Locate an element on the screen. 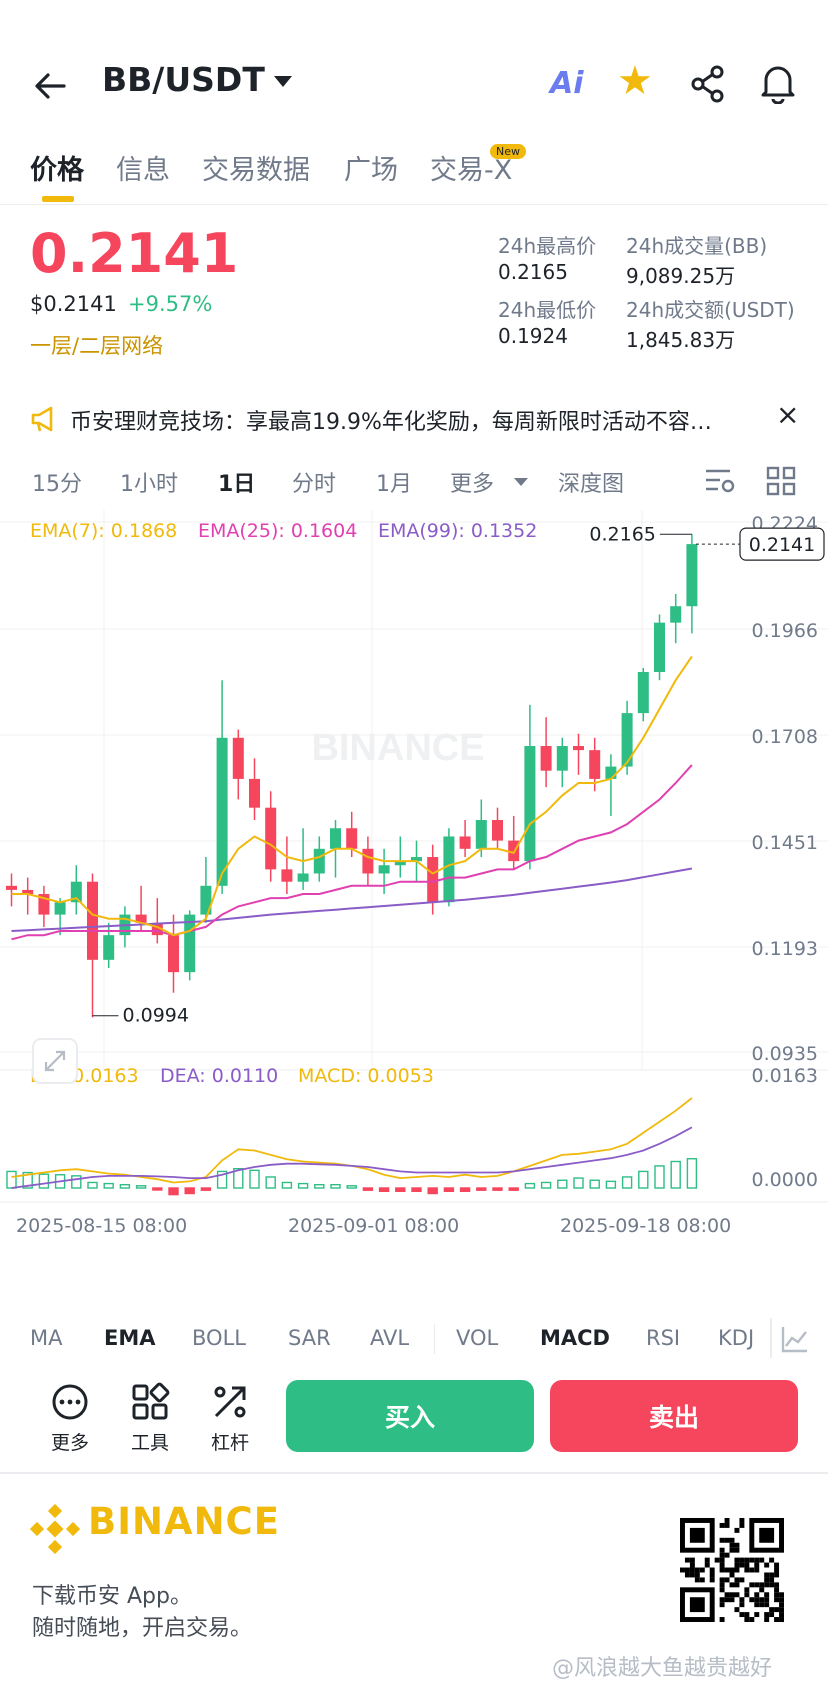 The width and height of the screenshot is (828, 1682). indicator-macd: MACD is located at coordinates (575, 1338).